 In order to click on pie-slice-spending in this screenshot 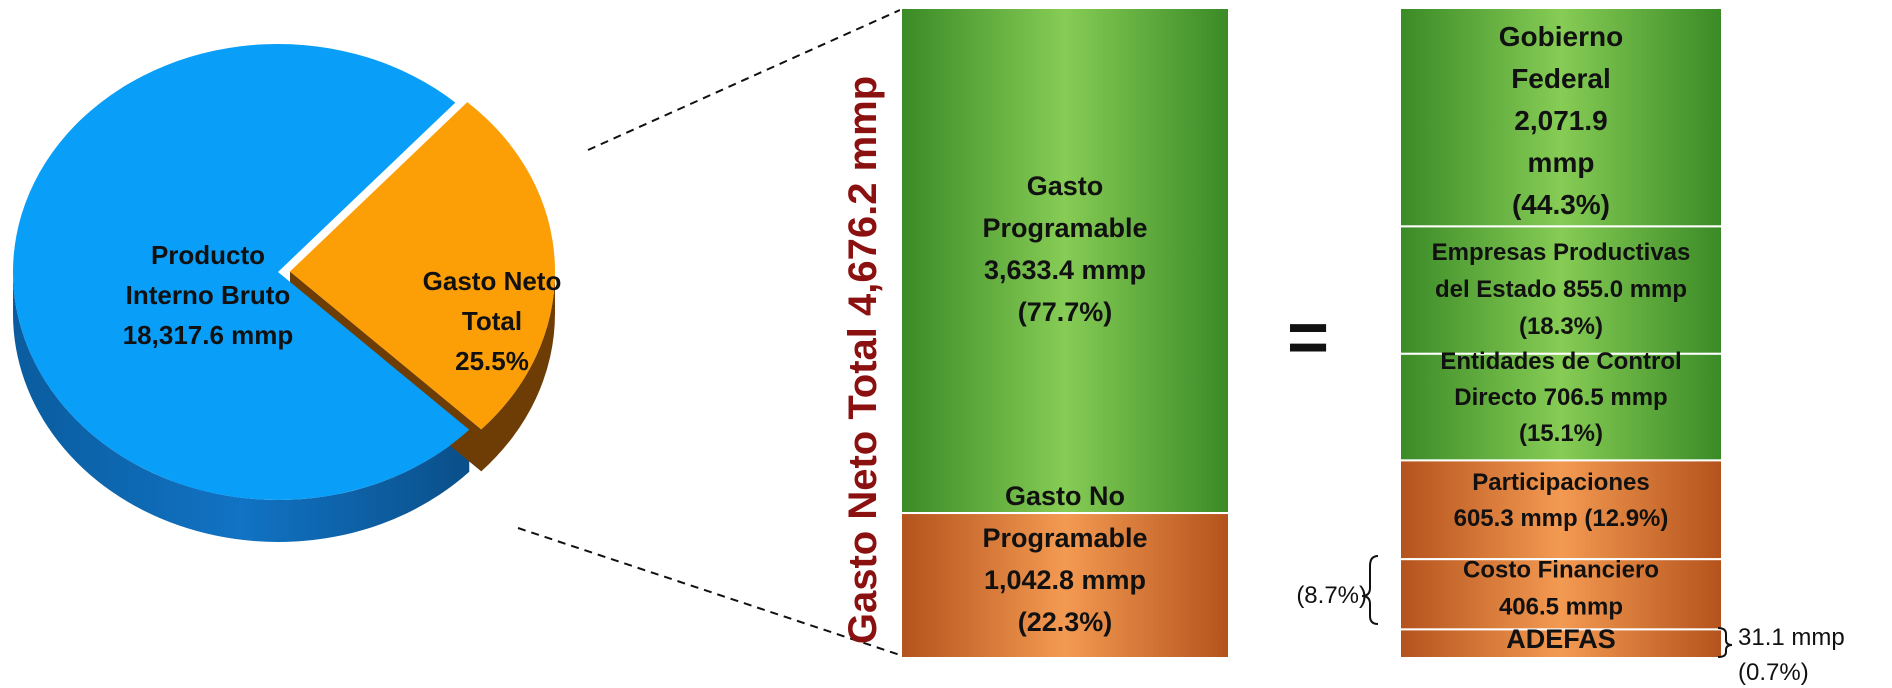, I will do `click(422, 266)`.